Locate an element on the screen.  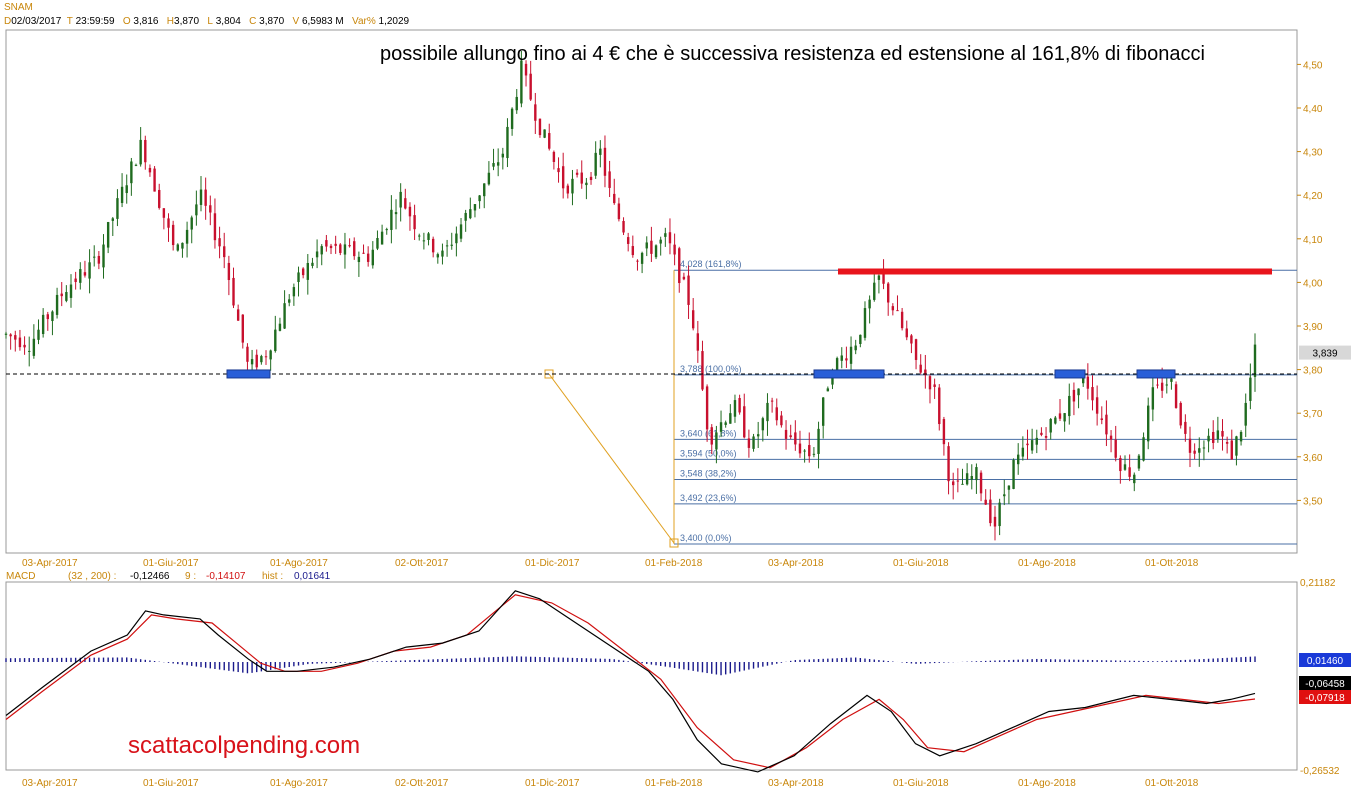
x-tick-label: 01-Dic-2017 is located at coordinates (552, 563).